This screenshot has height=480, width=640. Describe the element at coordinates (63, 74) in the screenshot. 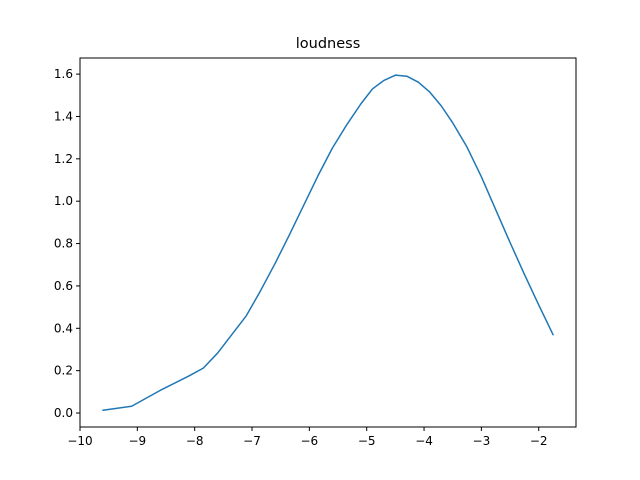

I see `y-tick-label: 1.6` at that location.